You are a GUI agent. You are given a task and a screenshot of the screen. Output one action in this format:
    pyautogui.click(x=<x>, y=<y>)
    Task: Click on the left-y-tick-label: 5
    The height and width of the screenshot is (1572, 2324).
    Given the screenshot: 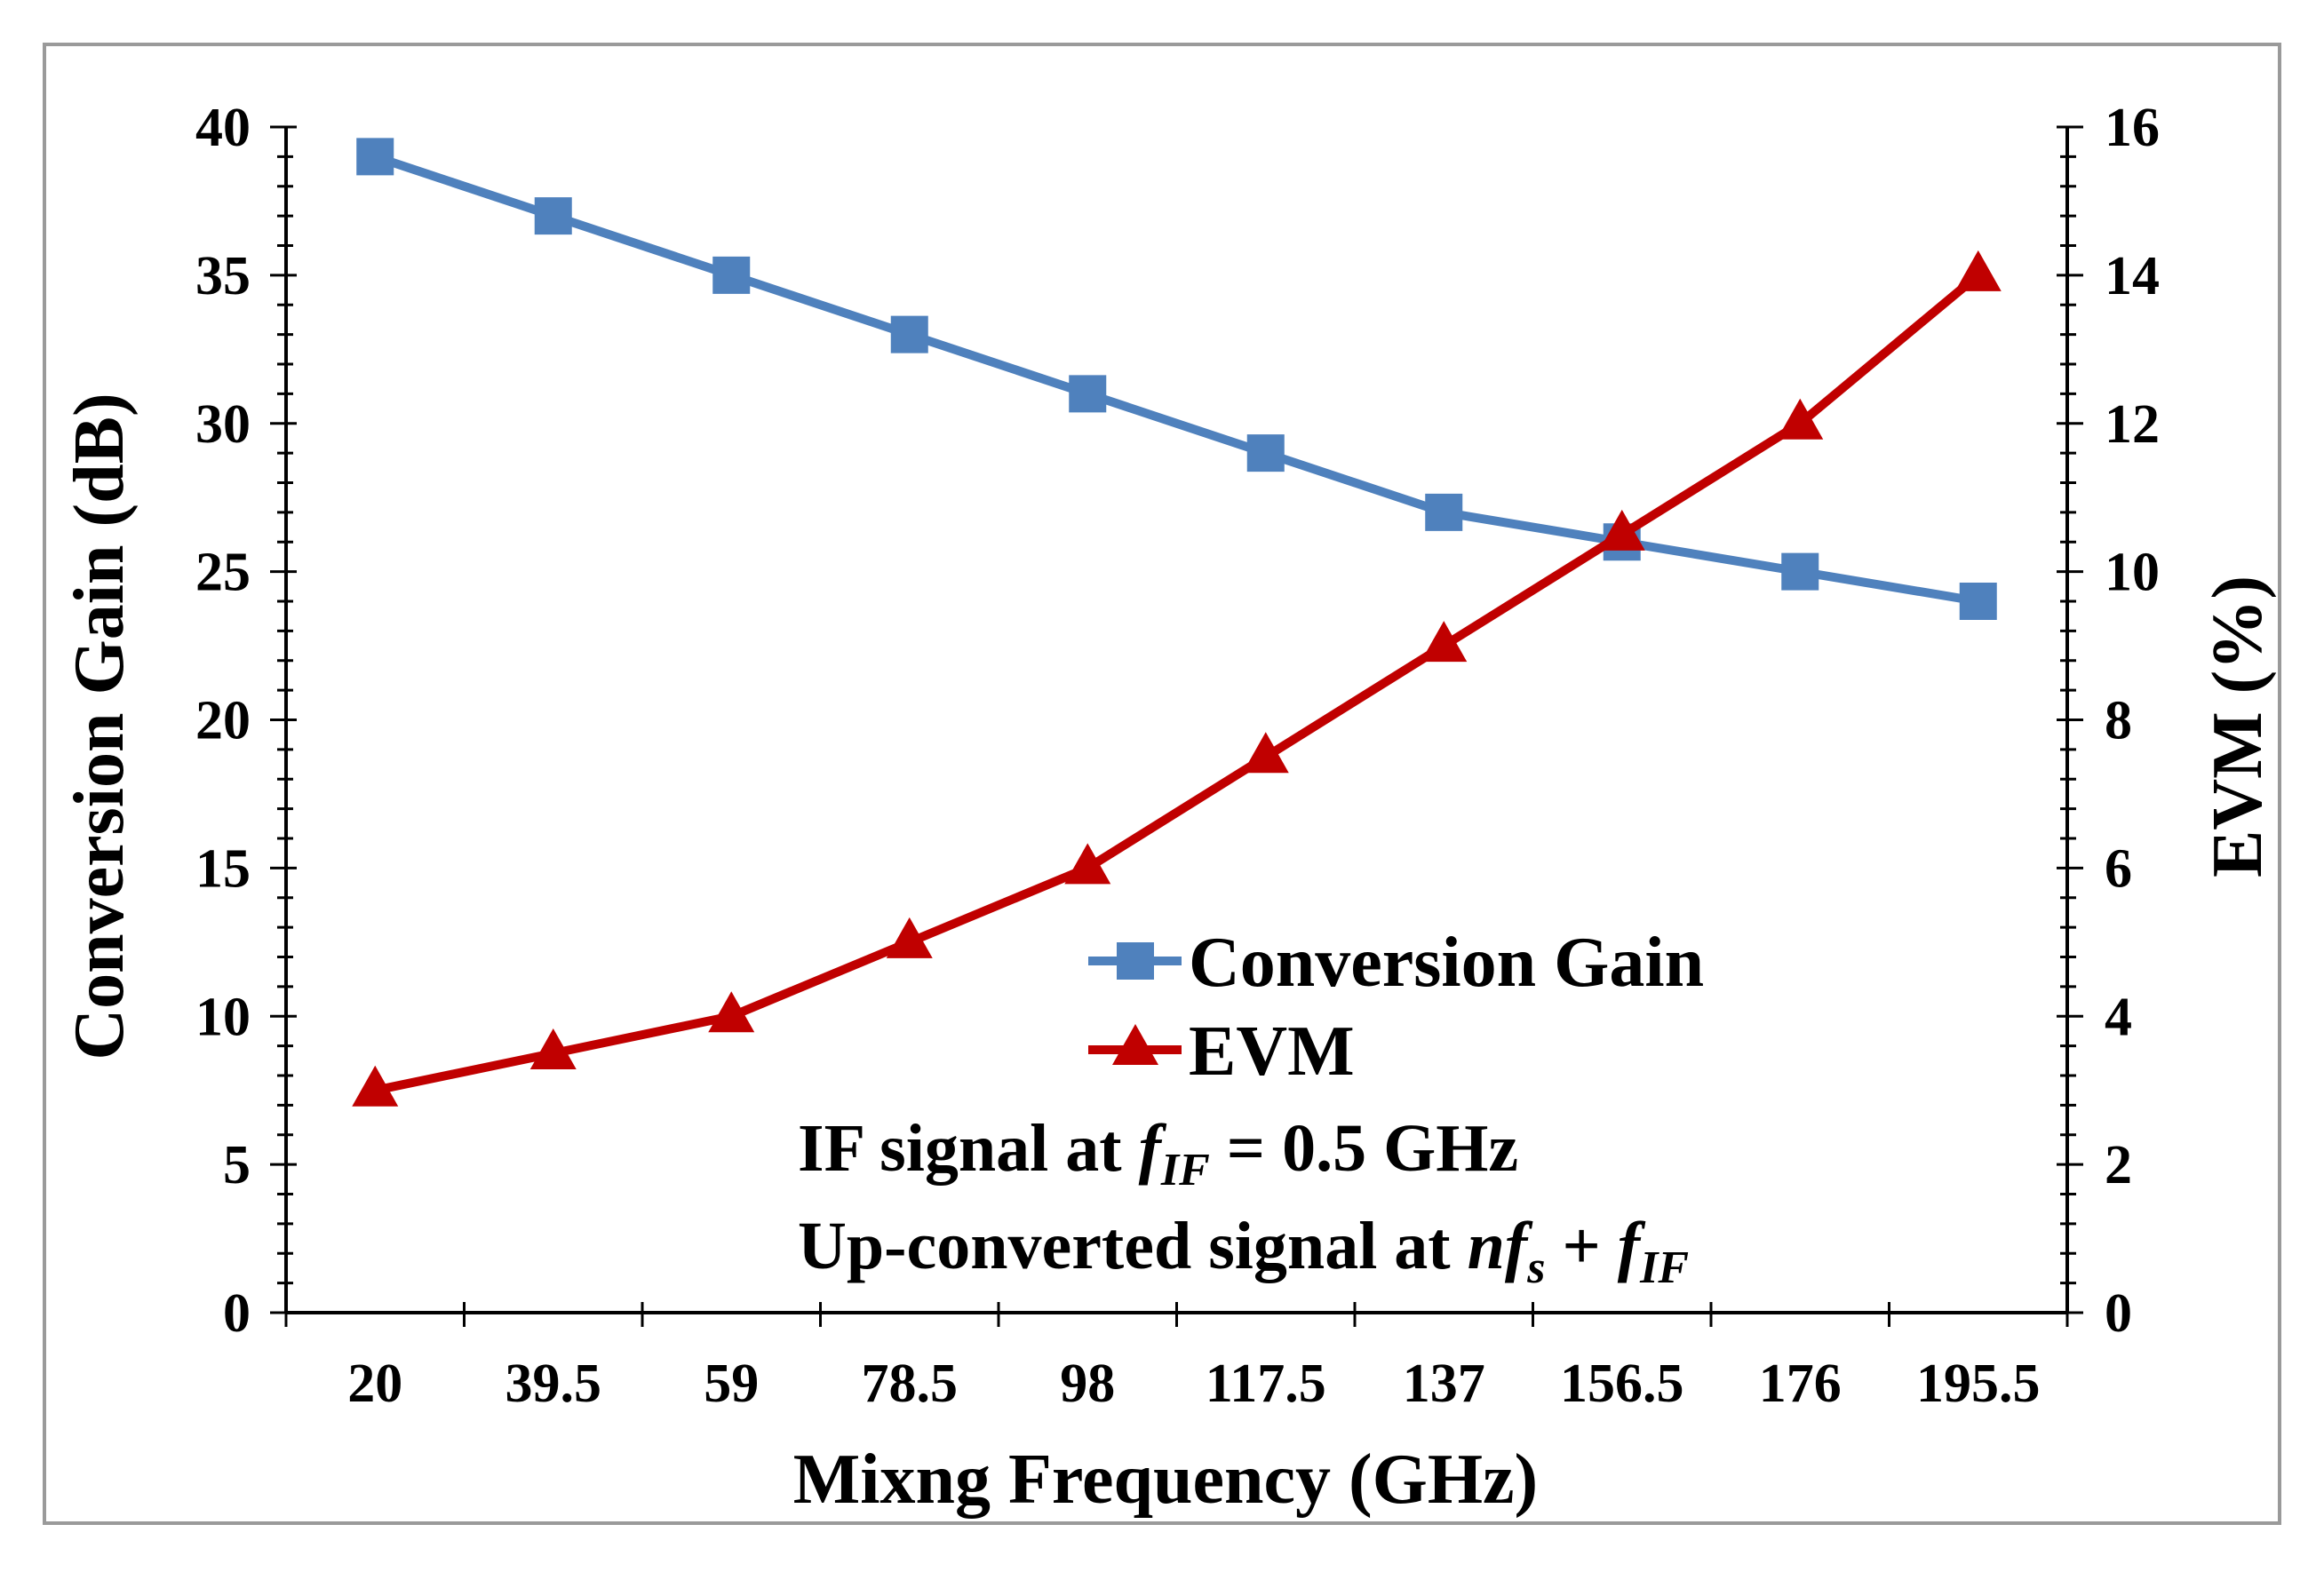 What is the action you would take?
    pyautogui.click(x=237, y=1165)
    